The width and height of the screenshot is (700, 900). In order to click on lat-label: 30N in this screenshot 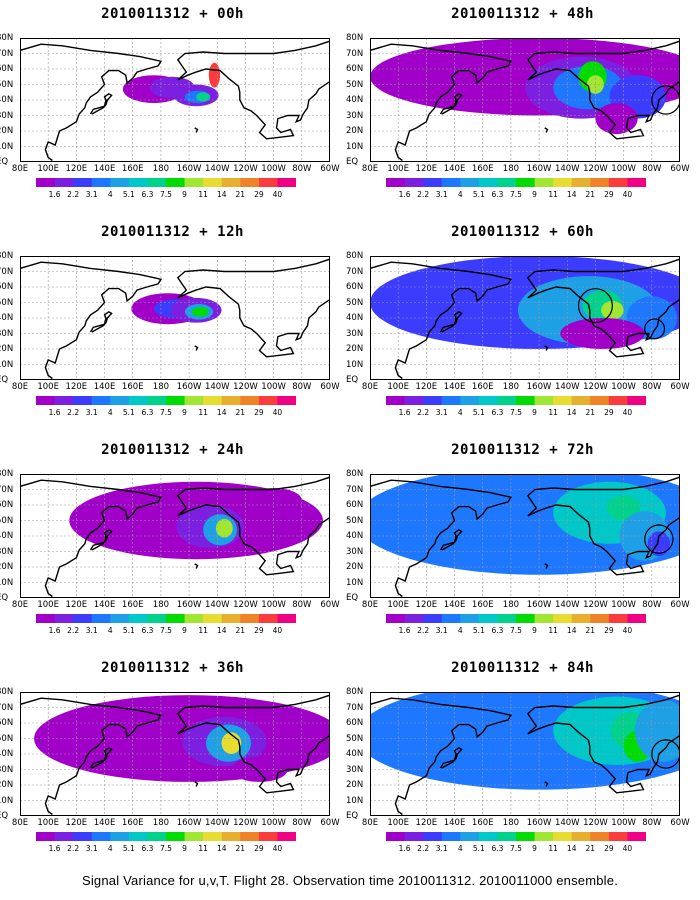, I will do `click(7, 333)`.